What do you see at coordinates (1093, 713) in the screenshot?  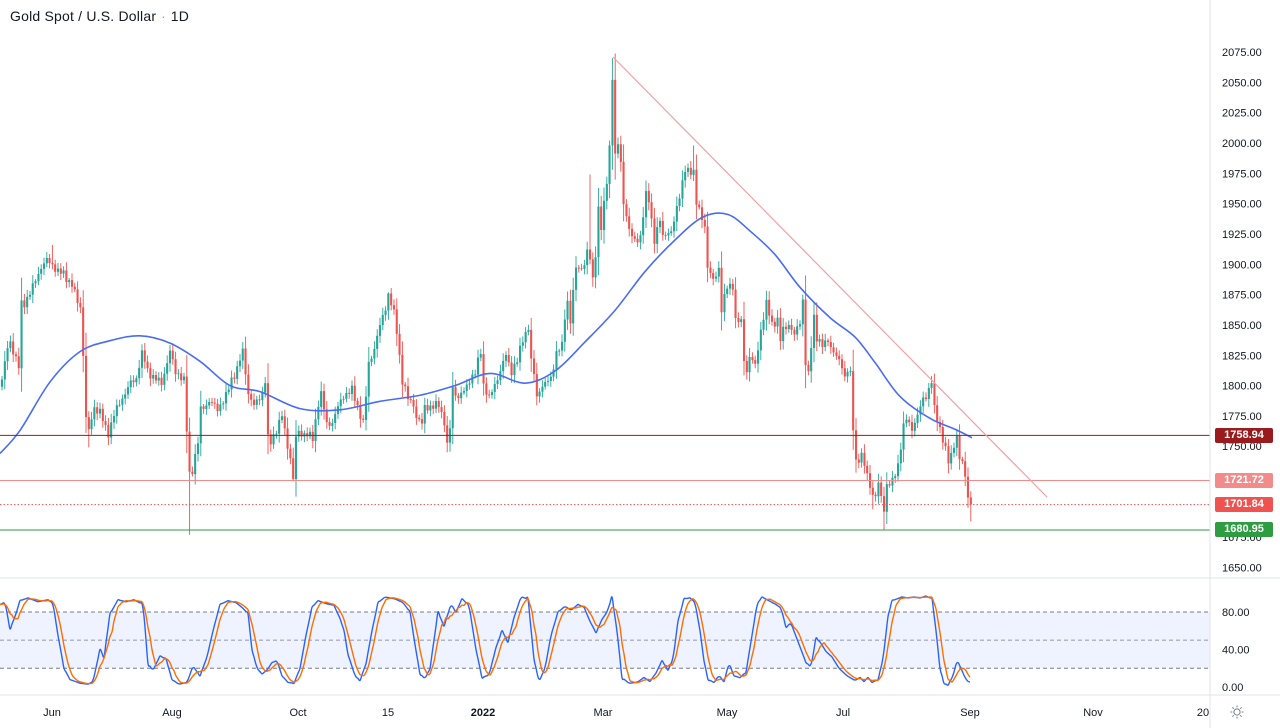 I see `time-tick-Nov: Nov` at bounding box center [1093, 713].